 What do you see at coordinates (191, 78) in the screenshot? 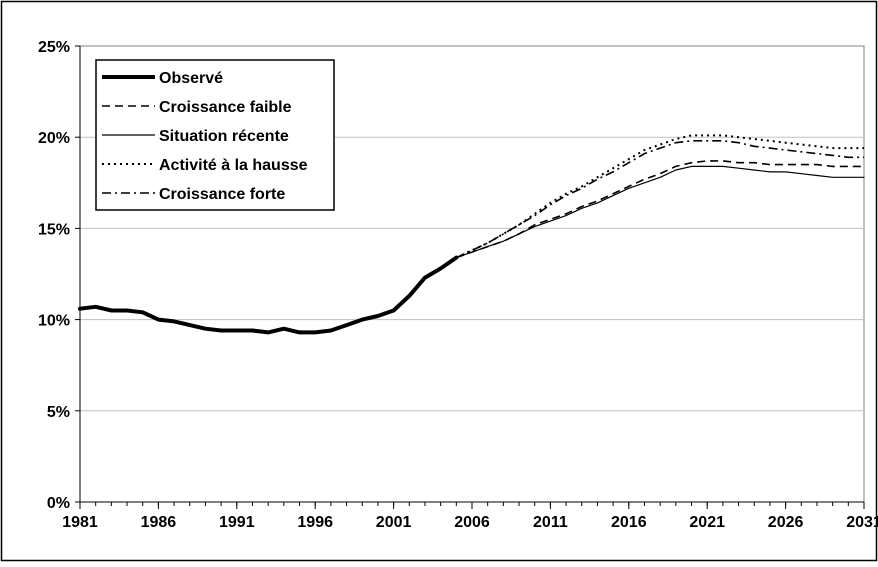
I see `legend-label: Observé` at bounding box center [191, 78].